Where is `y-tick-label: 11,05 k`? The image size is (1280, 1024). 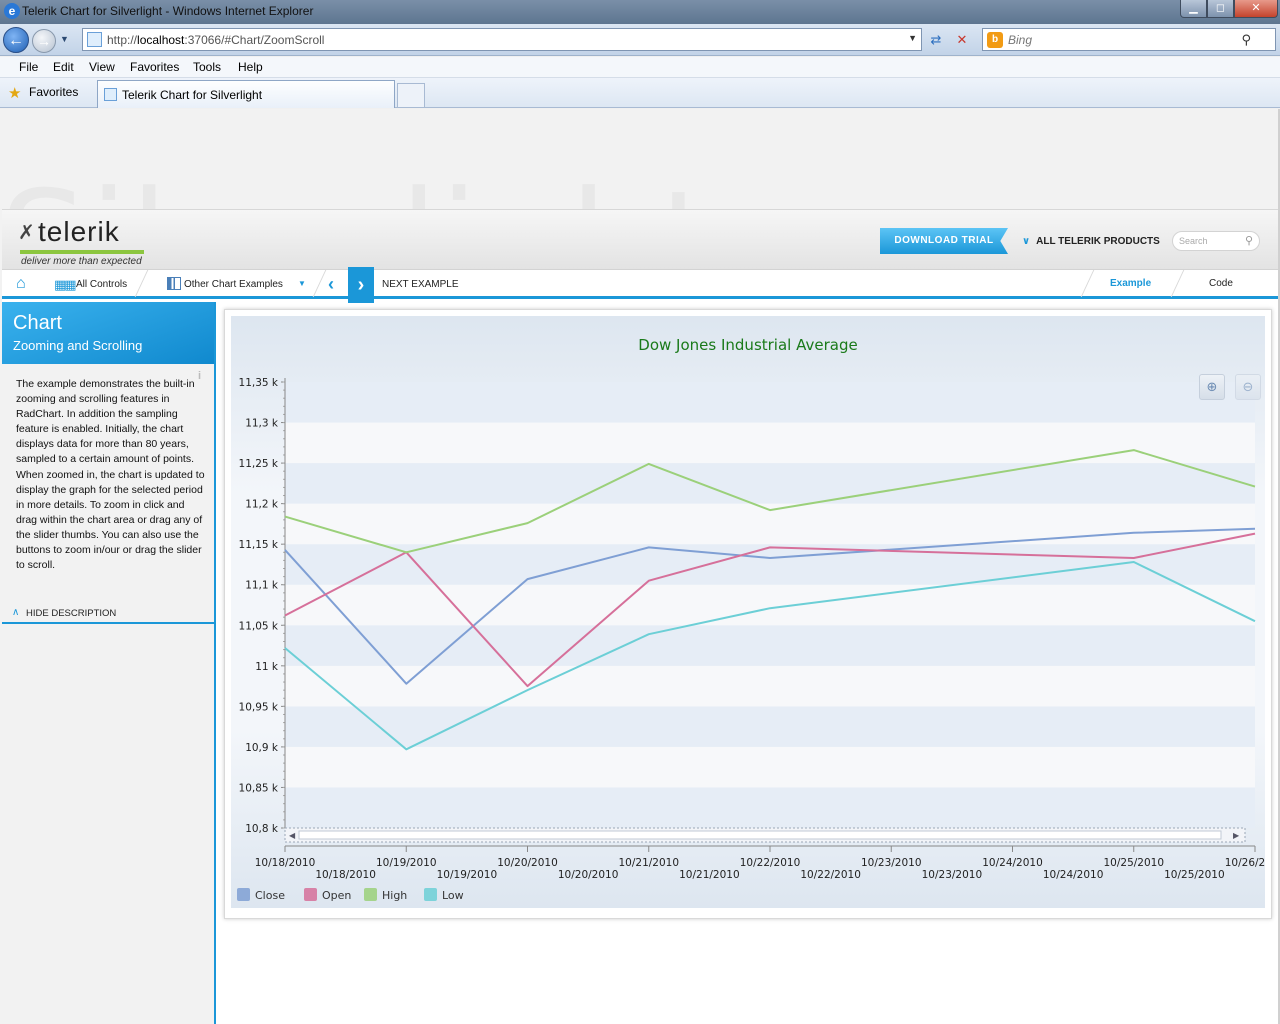 y-tick-label: 11,05 k is located at coordinates (259, 626).